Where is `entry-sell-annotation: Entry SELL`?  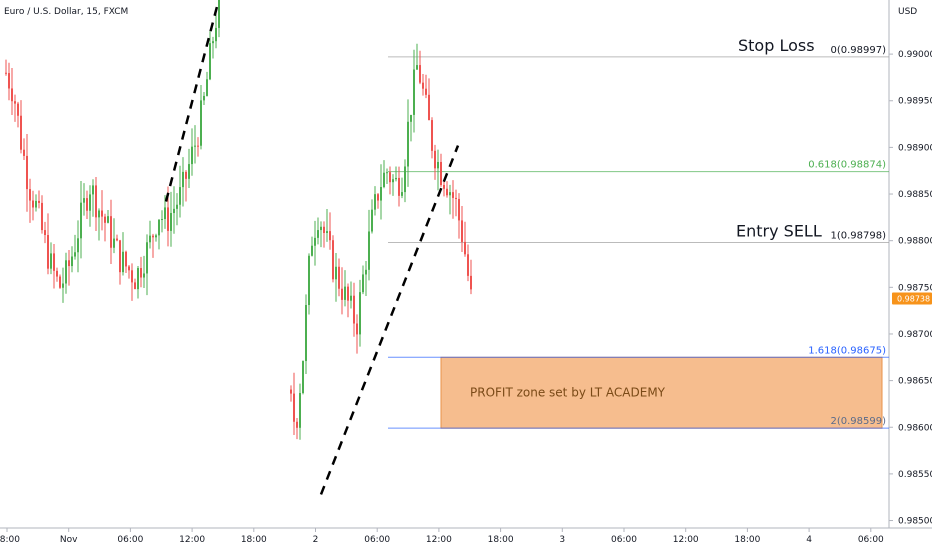
entry-sell-annotation: Entry SELL is located at coordinates (779, 231).